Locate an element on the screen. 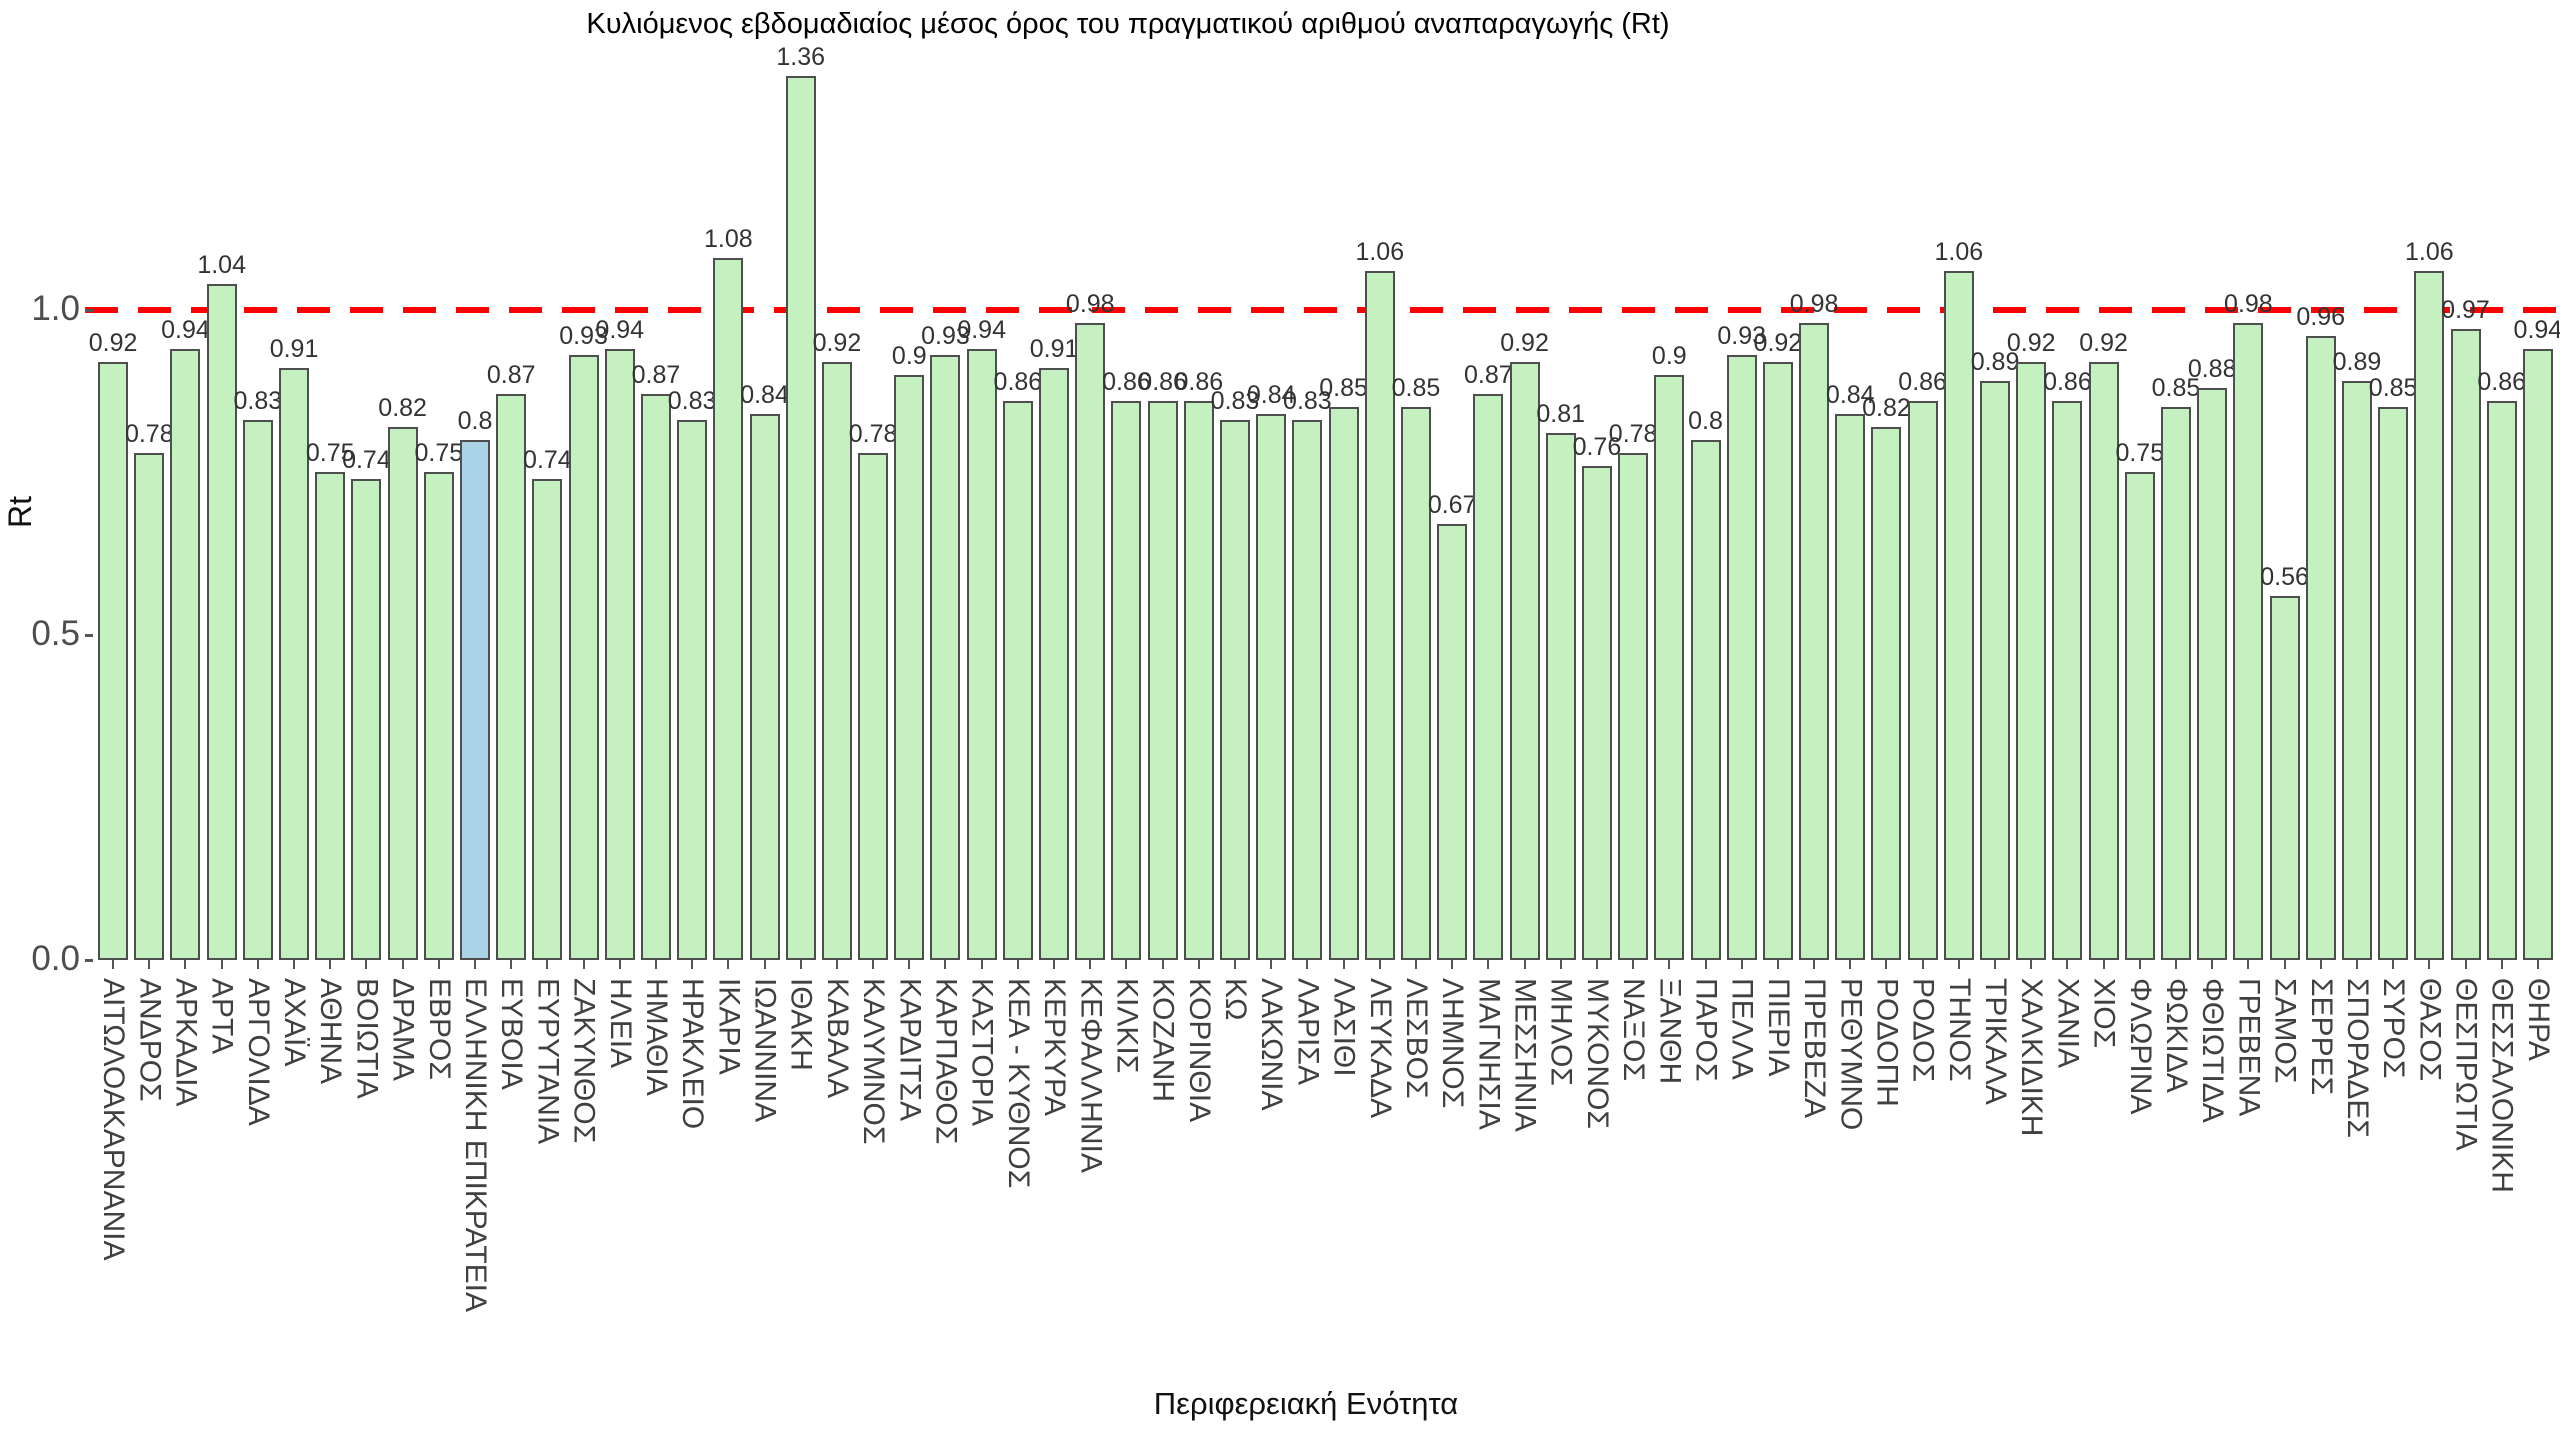 The height and width of the screenshot is (1440, 2560). x-tick-label: ΚΕΑ - ΚΥΘΝΟΣ is located at coordinates (1018, 1083).